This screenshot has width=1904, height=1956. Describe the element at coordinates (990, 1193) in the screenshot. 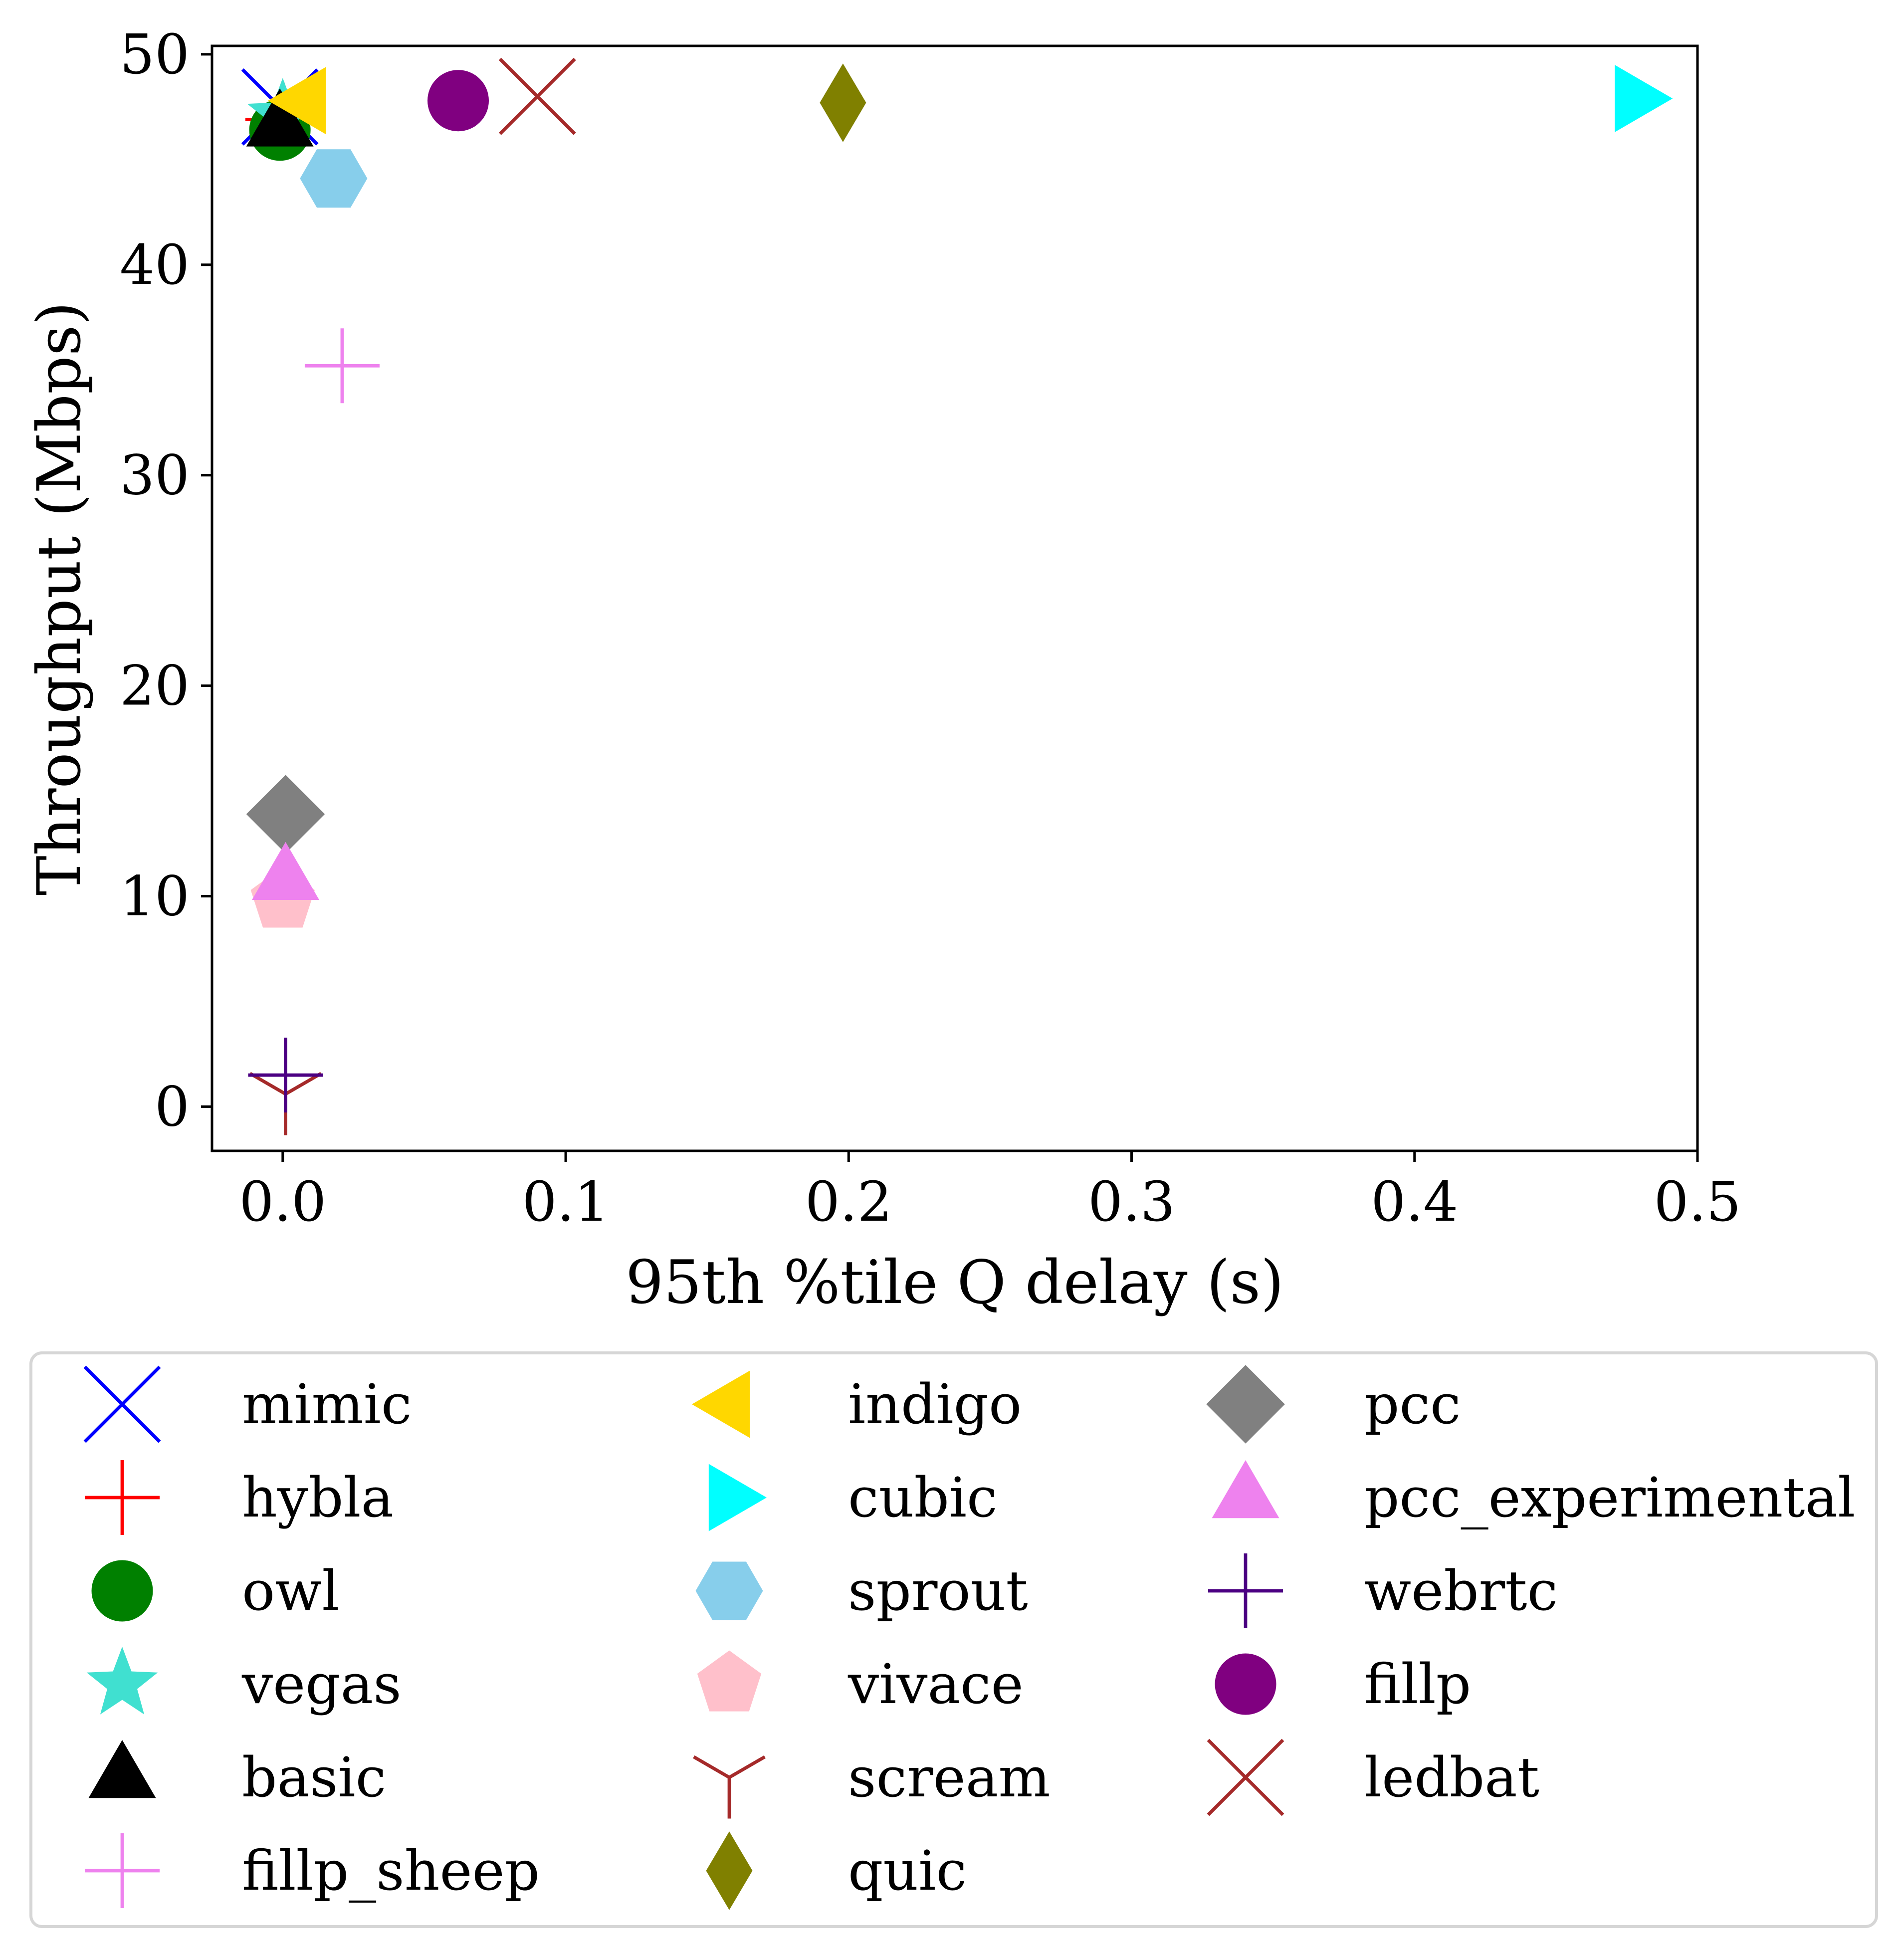

I see `x-axis-ticks: 0.0 0.1 0.2 0.3 0.4 0.5` at that location.